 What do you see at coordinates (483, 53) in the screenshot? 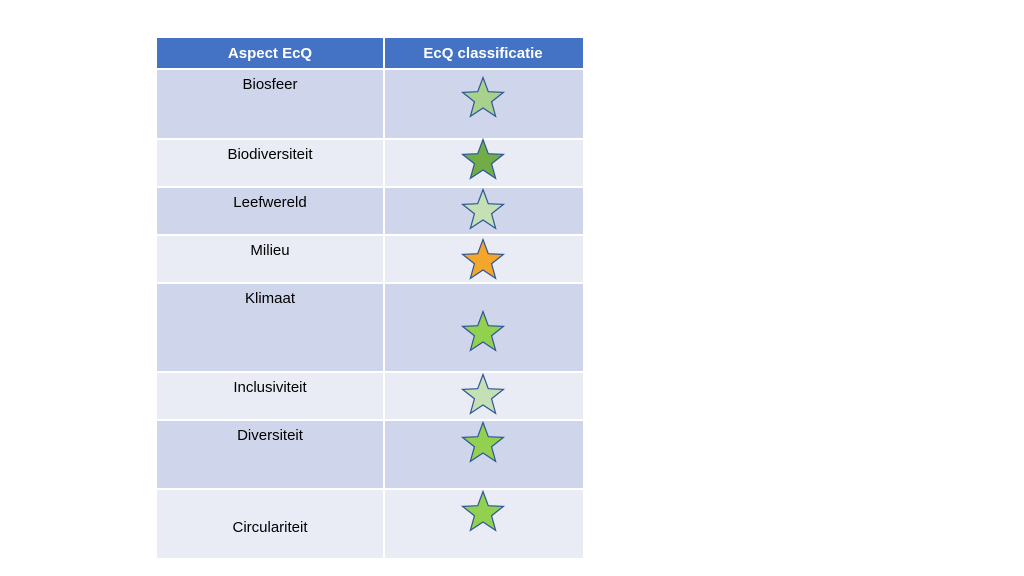
I see `header-classification: EcQ classificatie` at bounding box center [483, 53].